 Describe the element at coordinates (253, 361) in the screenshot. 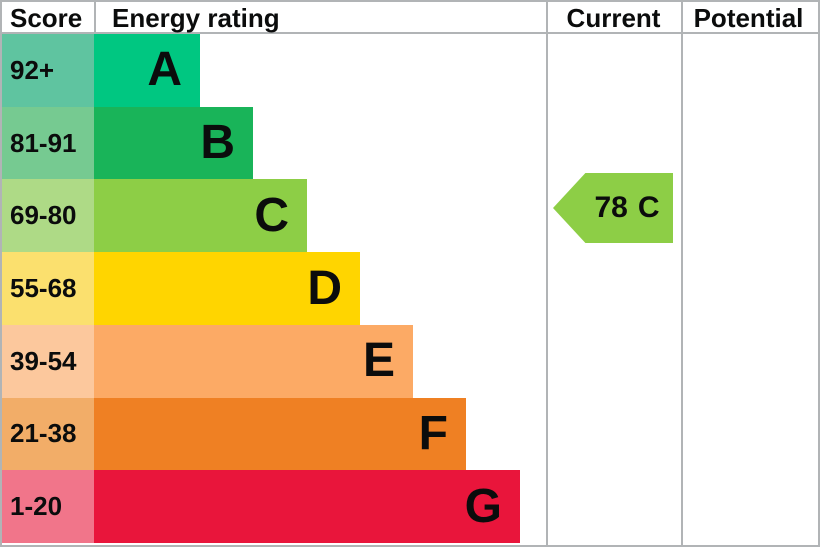

I see `band-bar-e: E` at that location.